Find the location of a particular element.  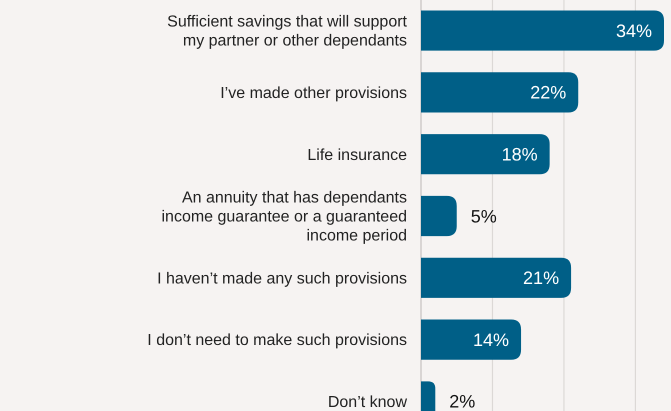

data-label: 2% is located at coordinates (462, 401).